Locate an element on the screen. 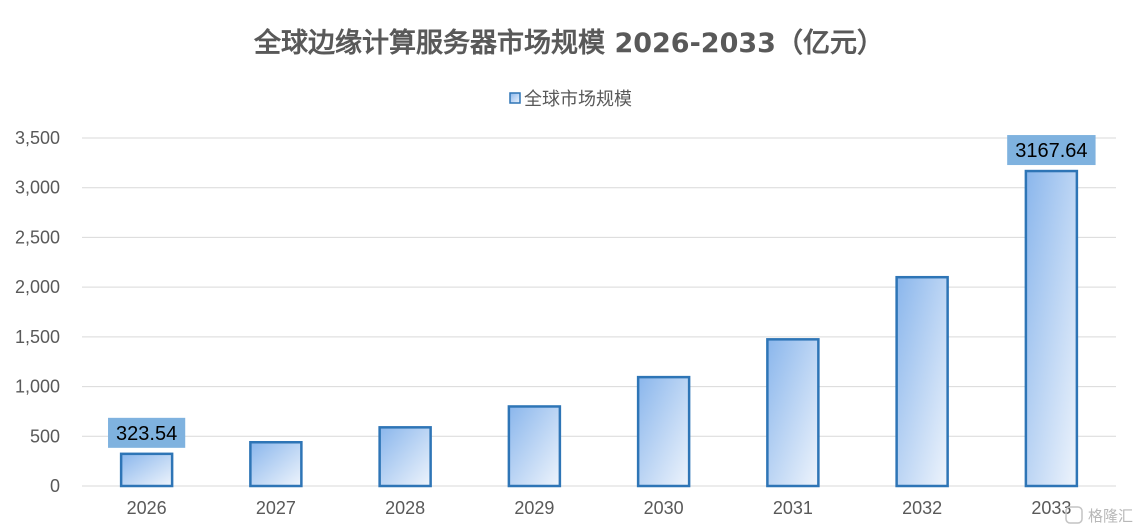 This screenshot has width=1139, height=532. watermark: 格隆汇 is located at coordinates (1099, 515).